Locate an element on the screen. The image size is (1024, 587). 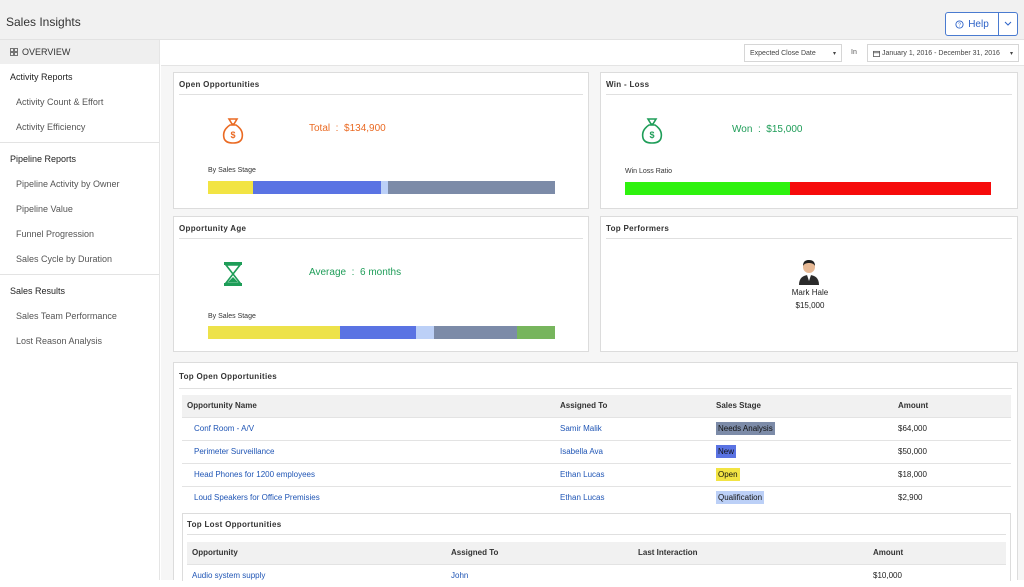
average-label: Average is located at coordinates (328, 272).